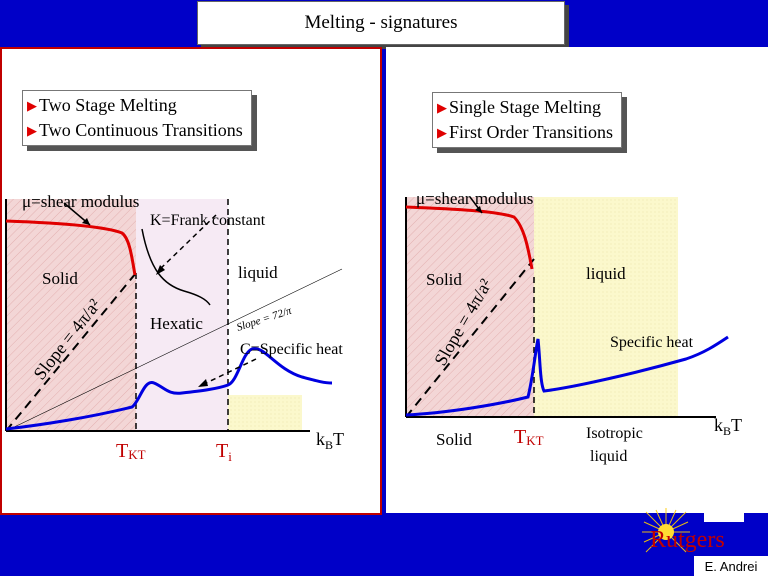 This screenshot has height=576, width=768. Describe the element at coordinates (724, 517) in the screenshot. I see `logo-white-bar` at that location.